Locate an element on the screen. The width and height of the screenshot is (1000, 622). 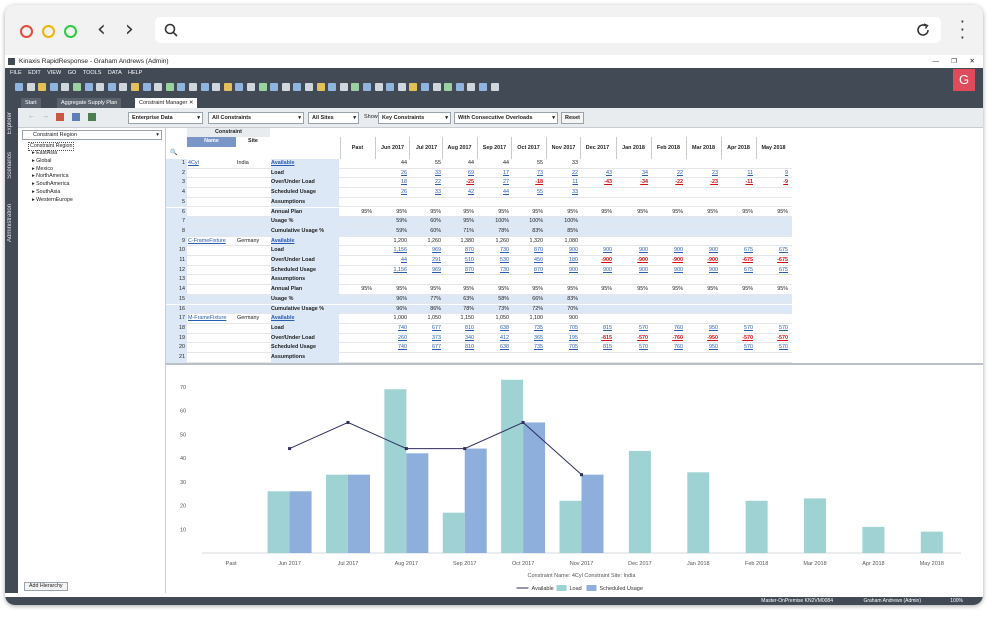
tree-item: ▸ Mexico is located at coordinates (42, 169).